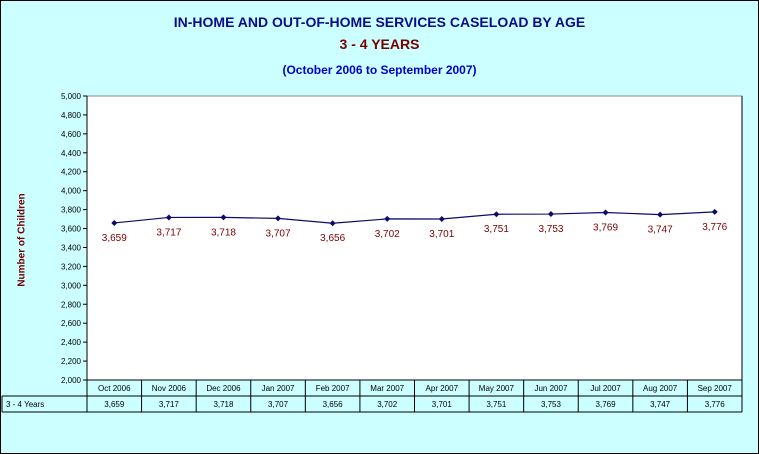 Image resolution: width=759 pixels, height=454 pixels. I want to click on data-label: 3,753, so click(550, 229).